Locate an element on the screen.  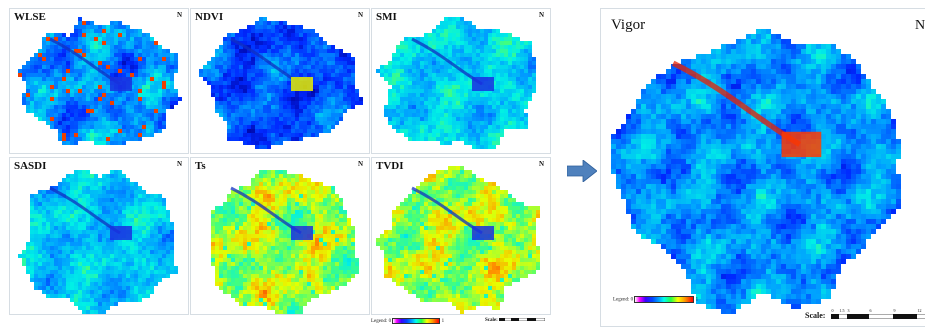
legend-large: Legend: 0 1 is located at coordinates (655, 299).